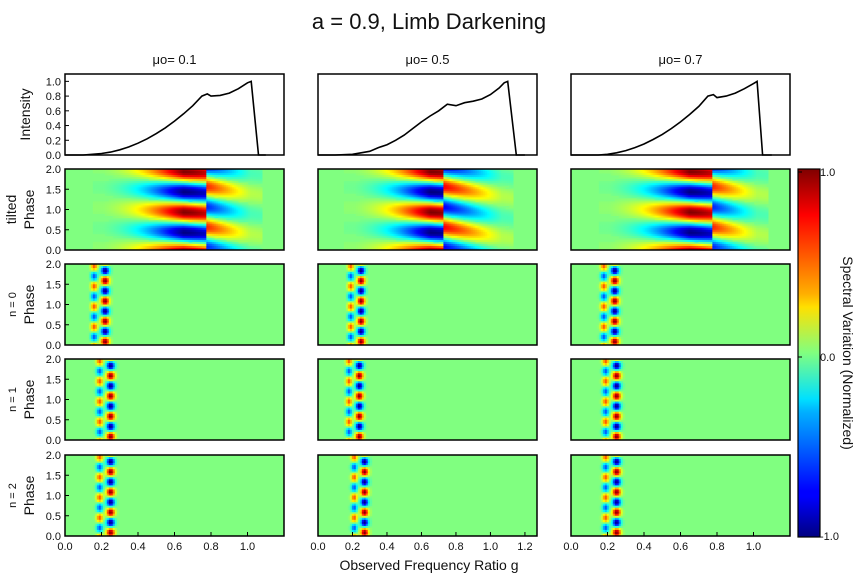 This screenshot has width=858, height=576. Describe the element at coordinates (53, 326) in the screenshot. I see `y-tick-label: 0.5` at that location.